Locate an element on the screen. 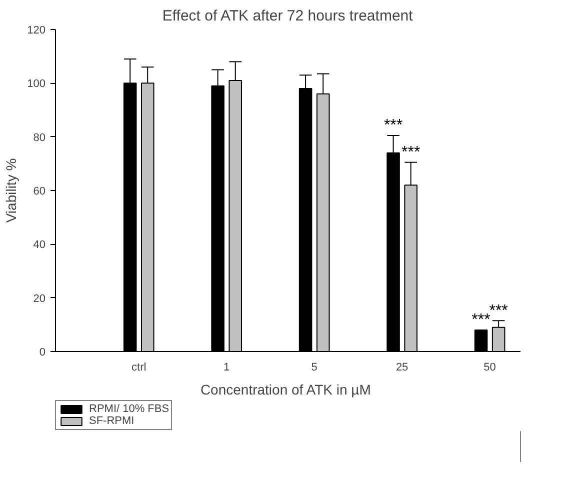 The image size is (563, 477). x-axis-title: Concentration of ATK in µM is located at coordinates (285, 390).